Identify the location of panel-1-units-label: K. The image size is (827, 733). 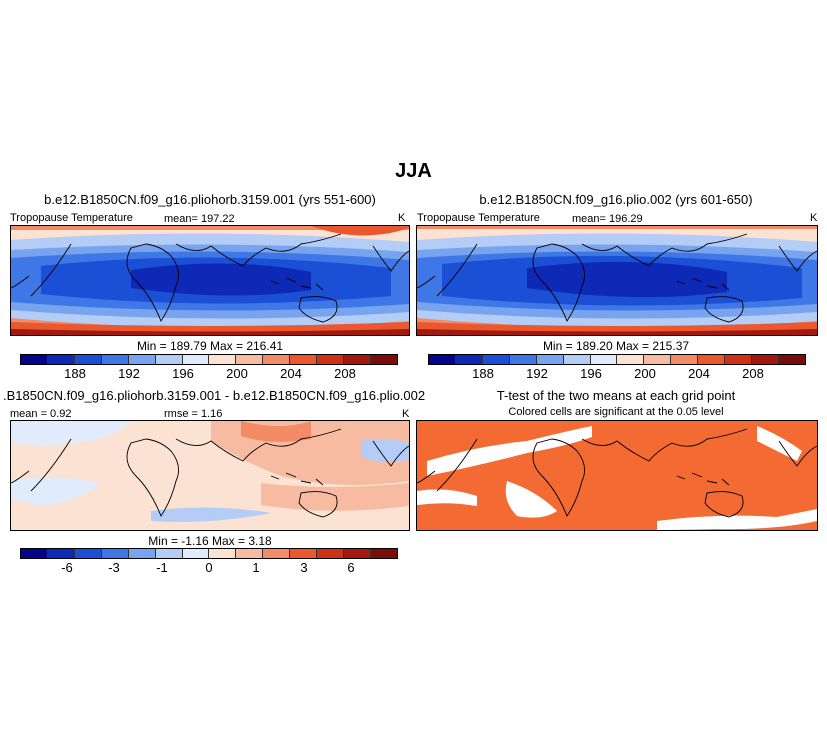
(402, 218).